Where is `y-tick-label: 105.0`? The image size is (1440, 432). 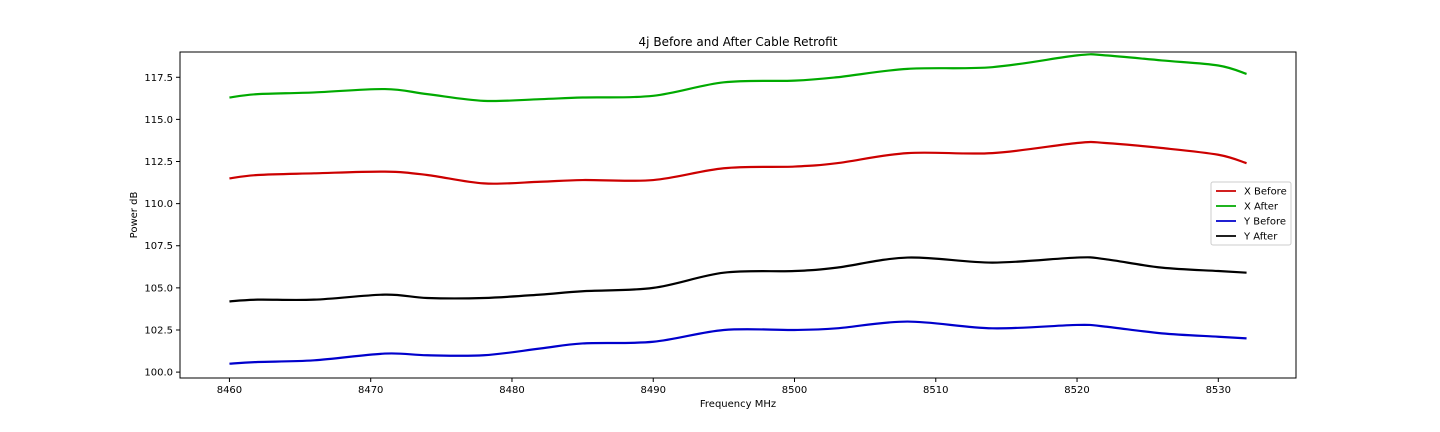 y-tick-label: 105.0 is located at coordinates (158, 288).